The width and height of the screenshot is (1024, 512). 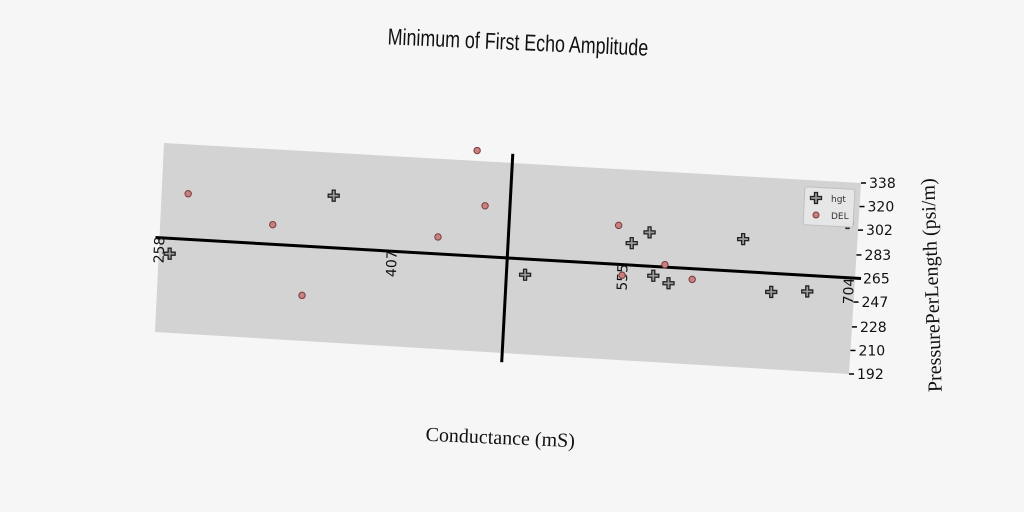 I want to click on crosshair-horizontal, so click(x=508, y=258).